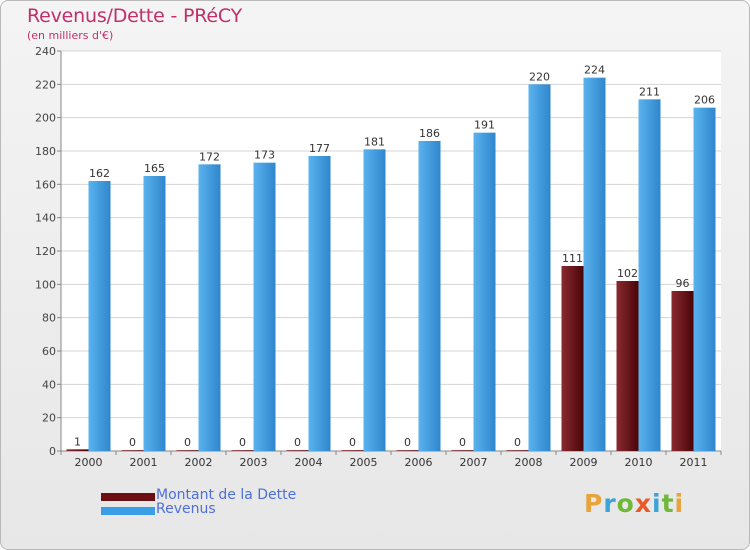  What do you see at coordinates (254, 462) in the screenshot?
I see `x-tick-label: 2003` at bounding box center [254, 462].